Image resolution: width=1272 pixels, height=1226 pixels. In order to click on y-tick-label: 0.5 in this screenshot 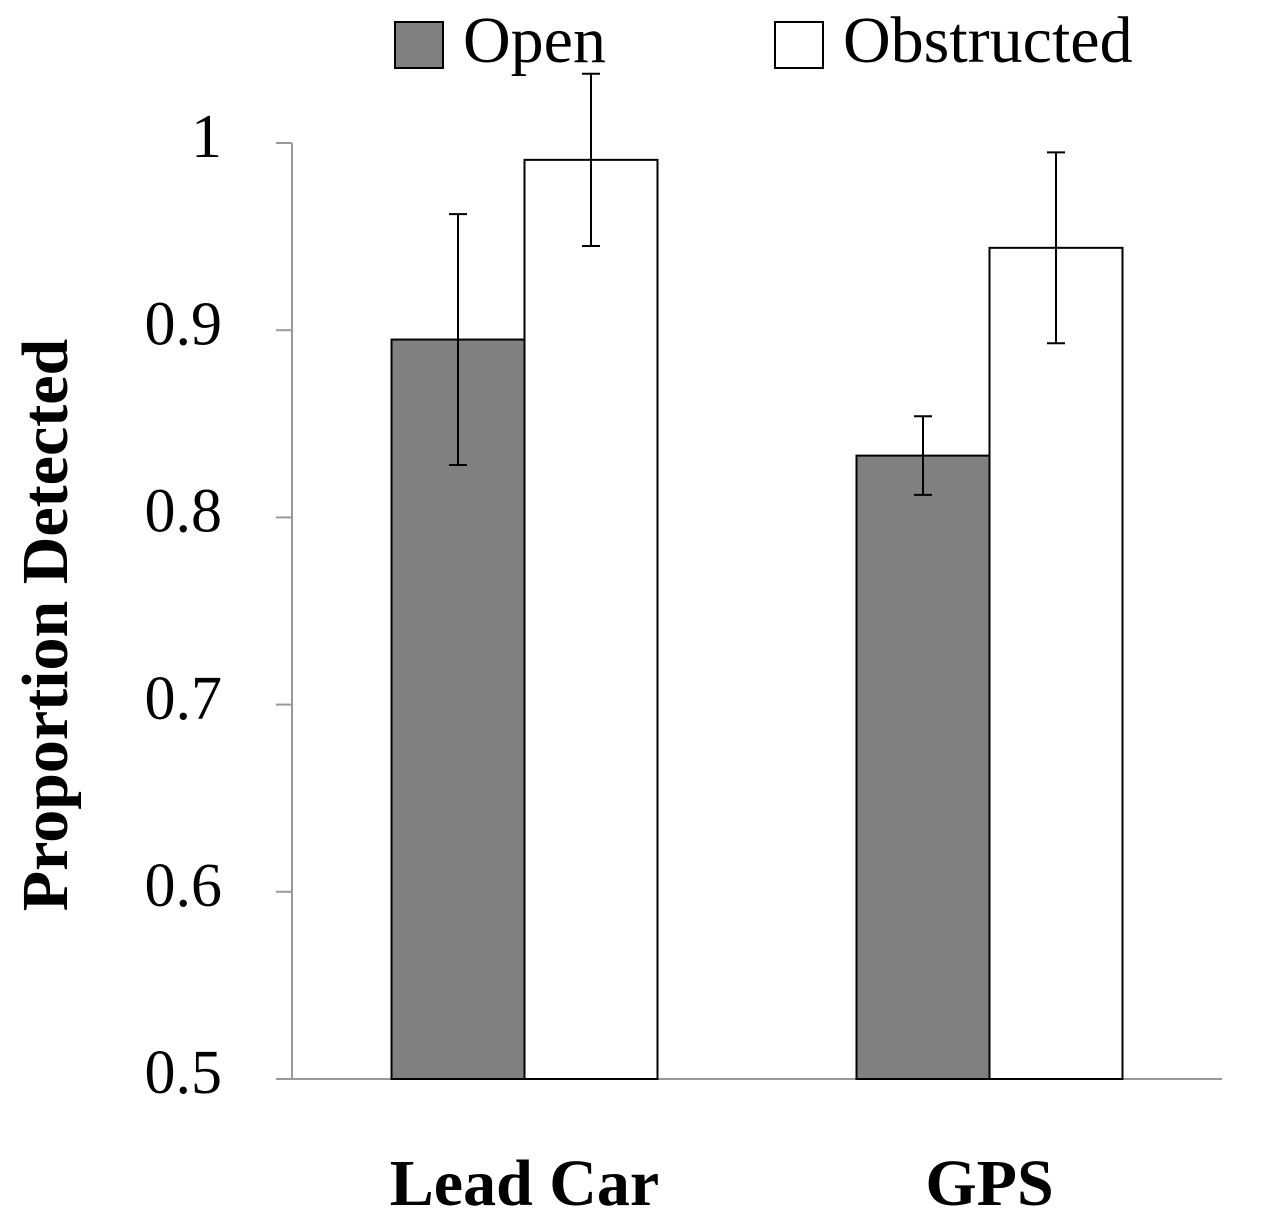, I will do `click(184, 1073)`.